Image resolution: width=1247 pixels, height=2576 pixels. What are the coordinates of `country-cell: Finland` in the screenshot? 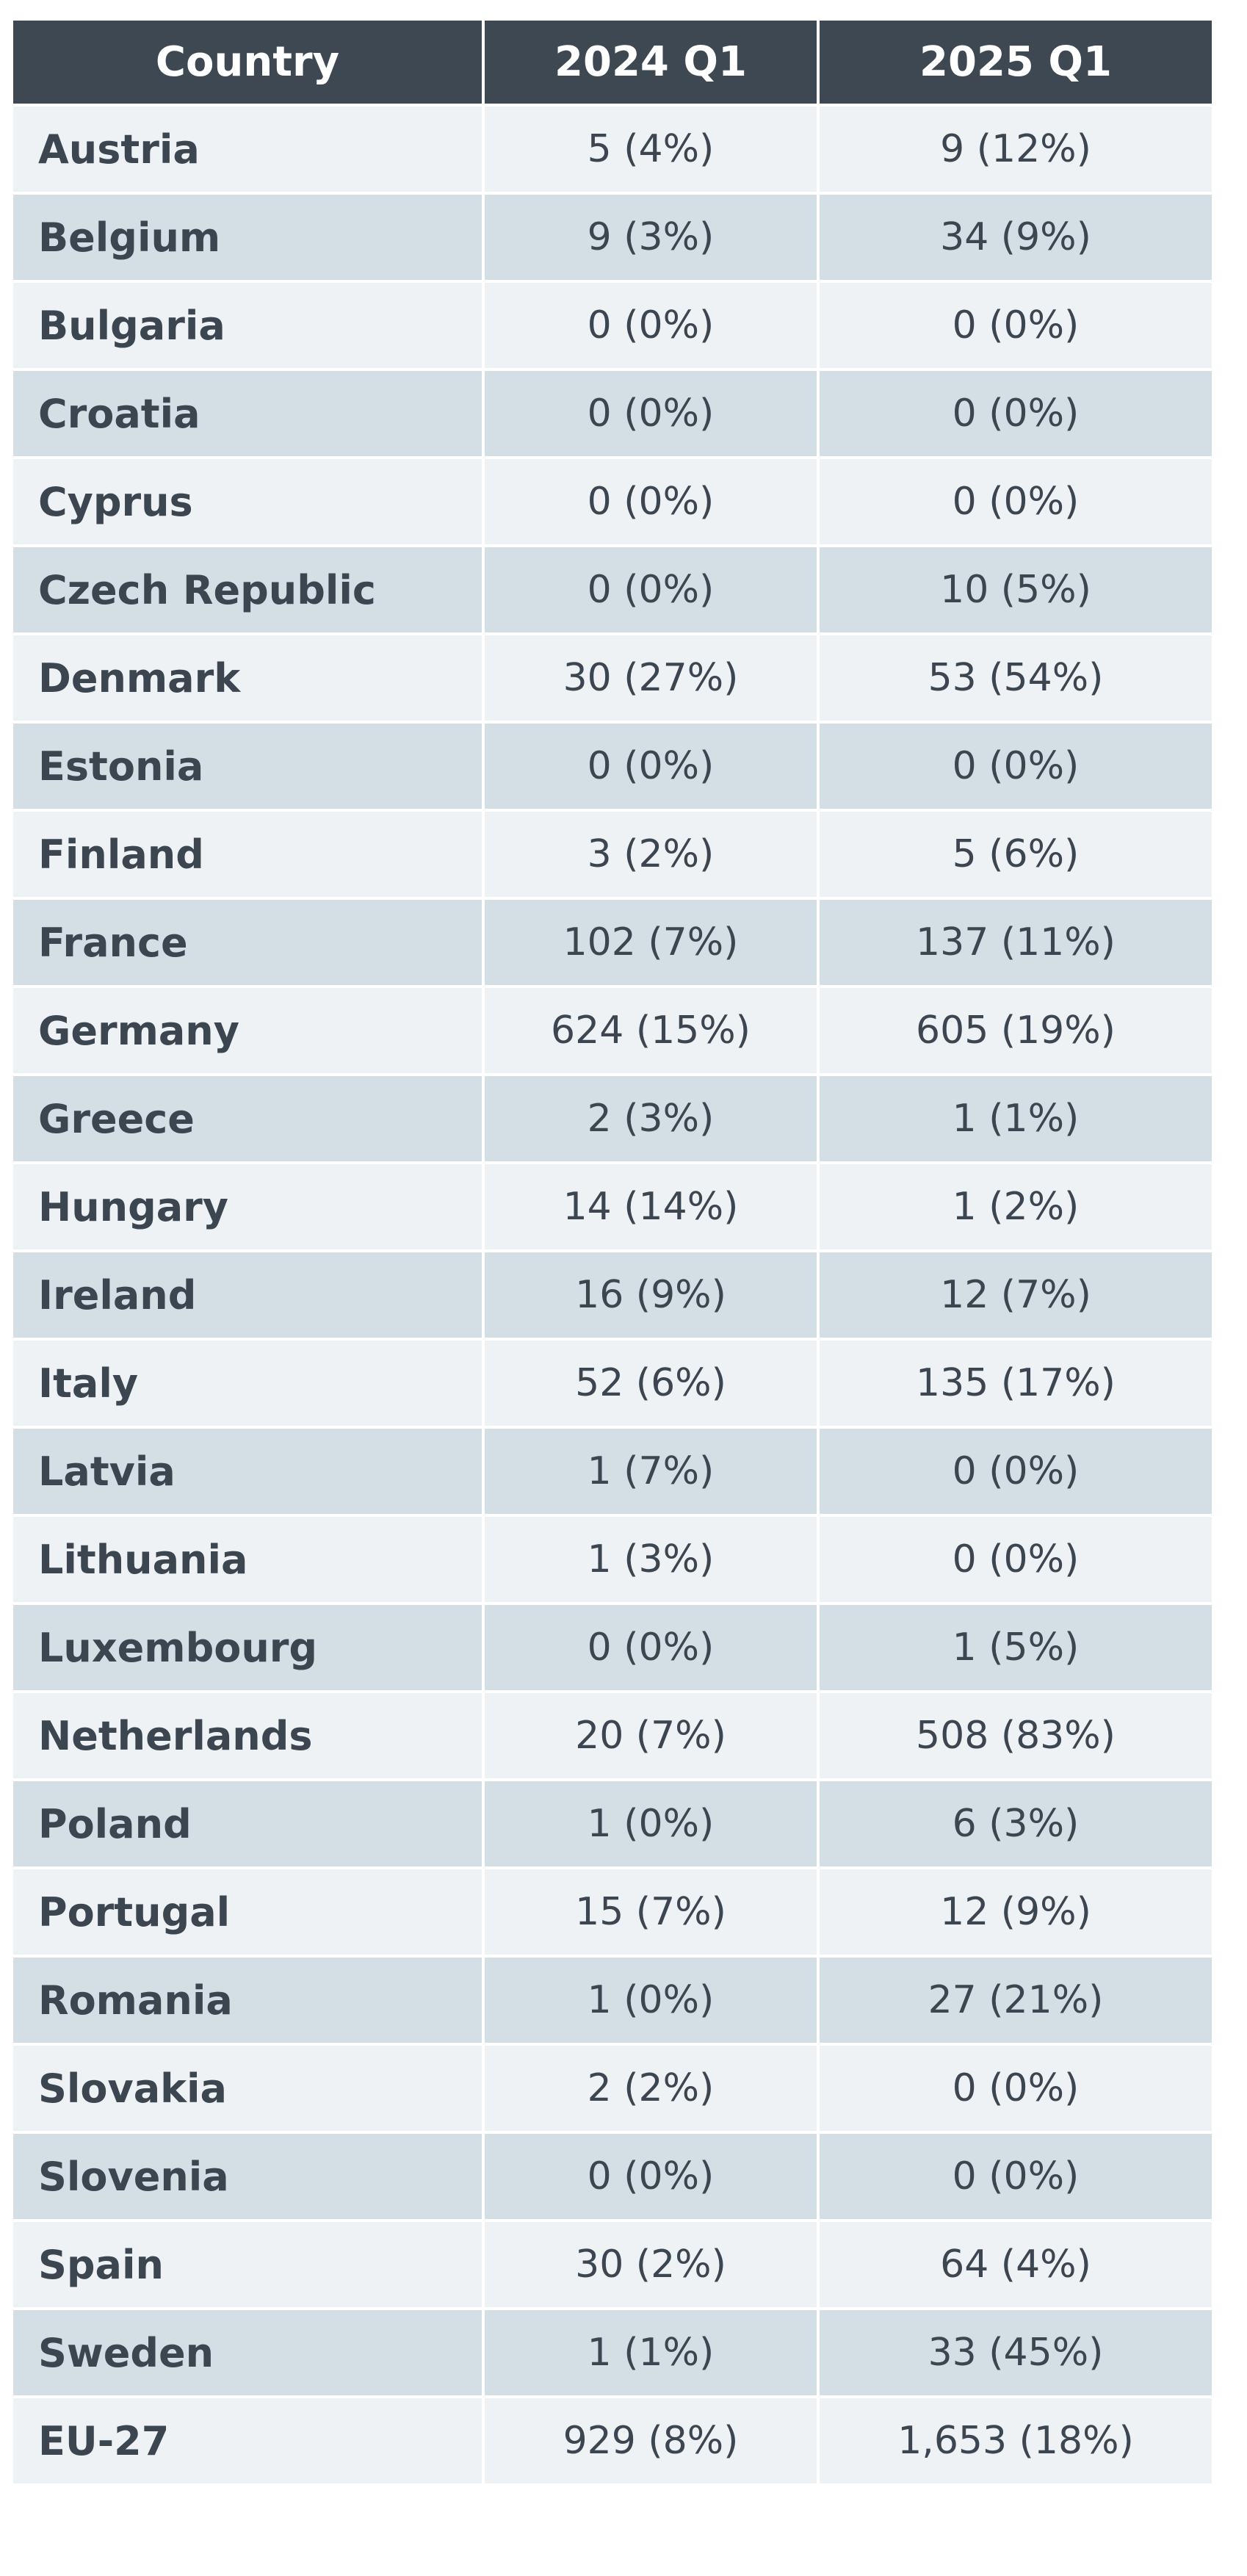 It's located at (249, 853).